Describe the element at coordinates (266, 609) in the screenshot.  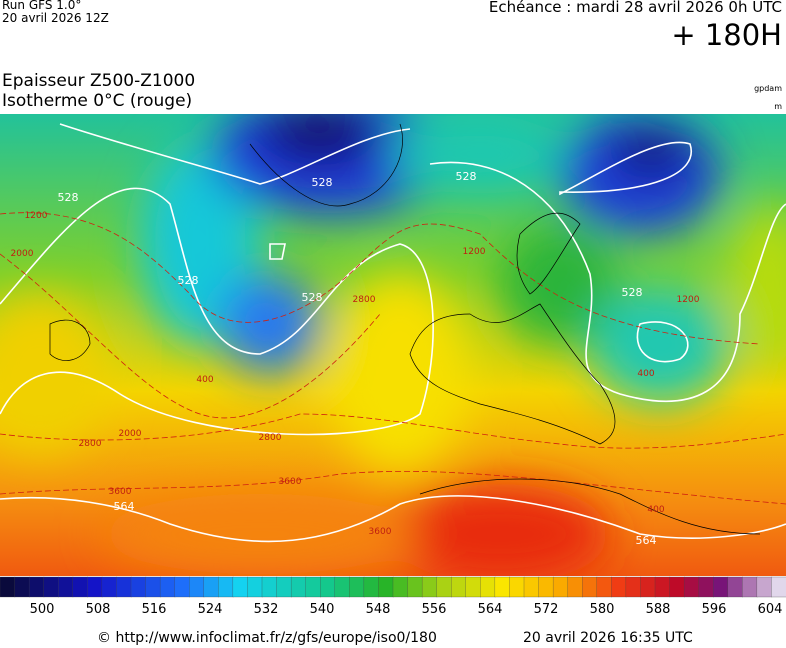
I see `colorbar-label: 532` at that location.